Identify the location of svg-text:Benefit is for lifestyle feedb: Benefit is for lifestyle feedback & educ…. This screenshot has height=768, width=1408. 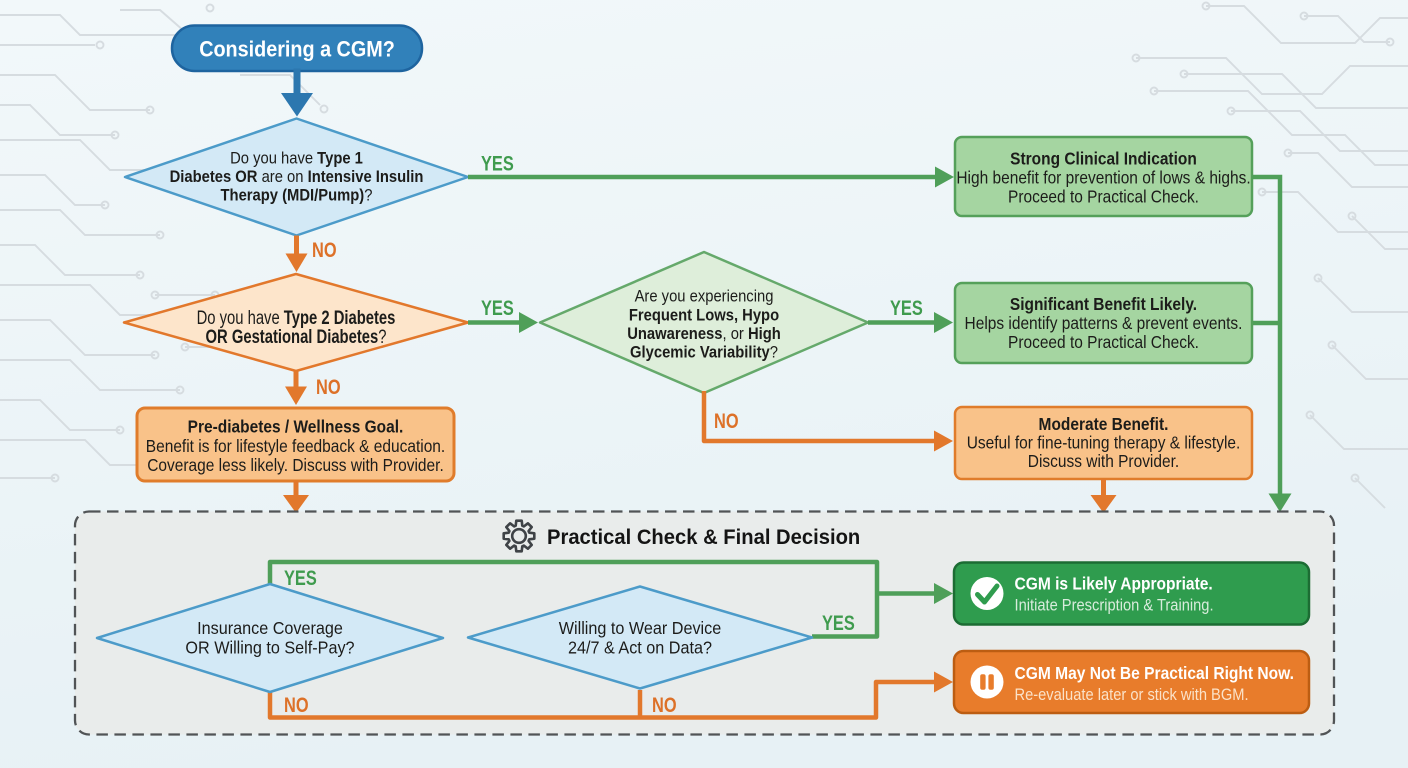
(295, 446).